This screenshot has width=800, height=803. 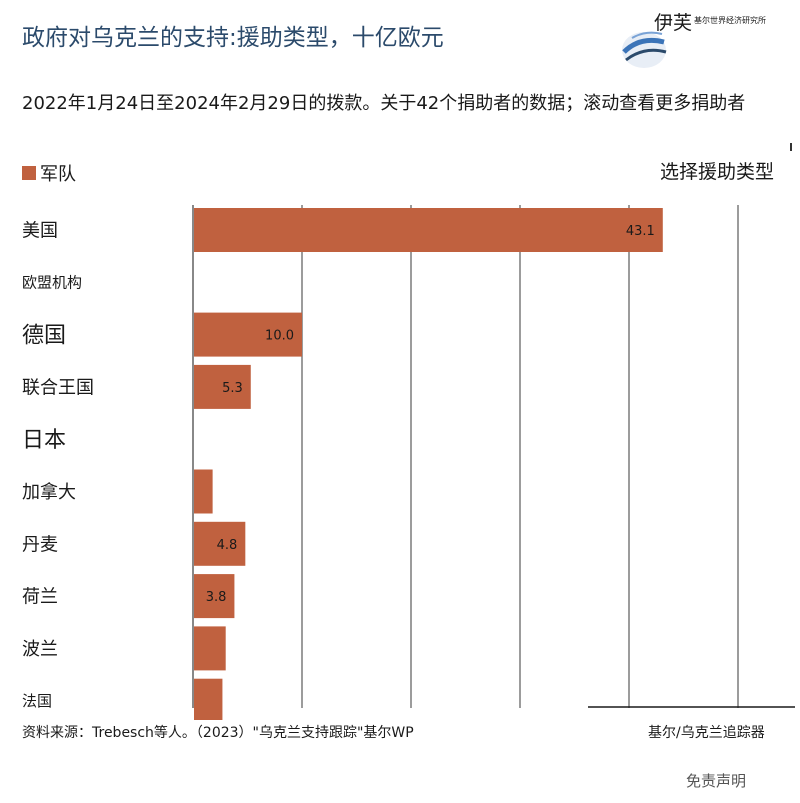 I want to click on kiel-institute-logo, so click(x=644, y=49).